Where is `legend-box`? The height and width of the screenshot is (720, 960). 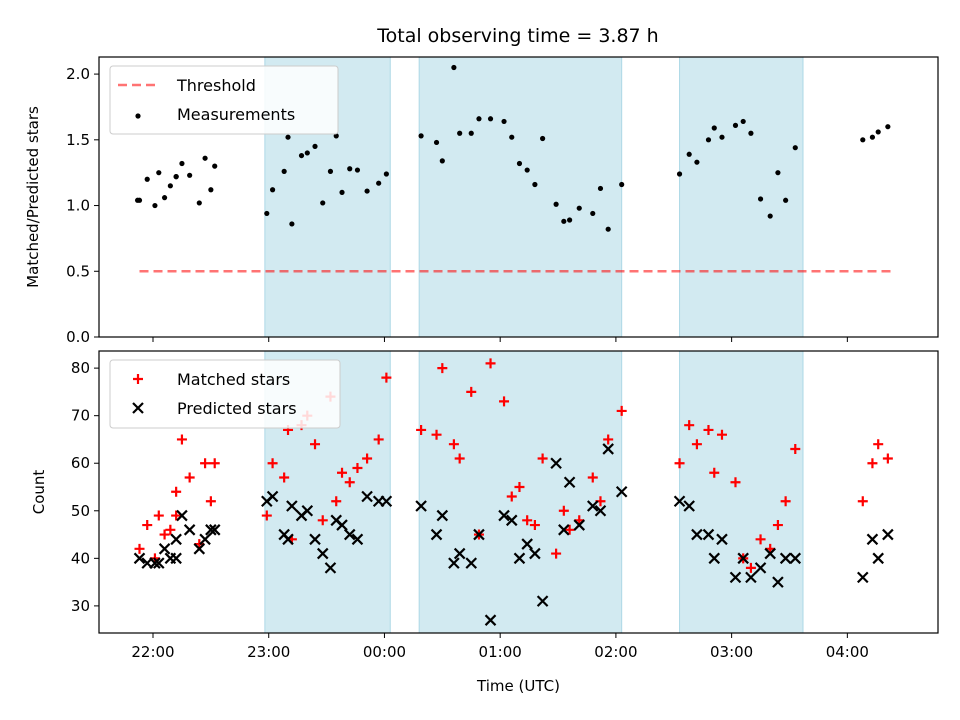 legend-box is located at coordinates (225, 394).